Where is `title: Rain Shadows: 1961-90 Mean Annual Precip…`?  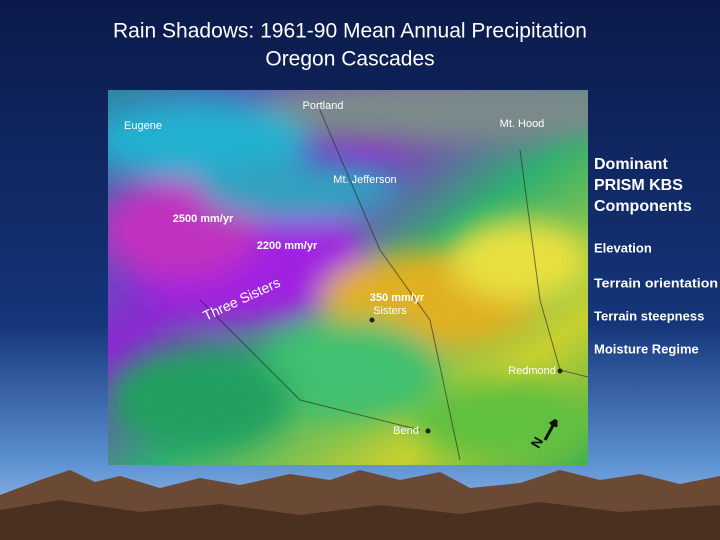
title: Rain Shadows: 1961-90 Mean Annual Precip… is located at coordinates (350, 31).